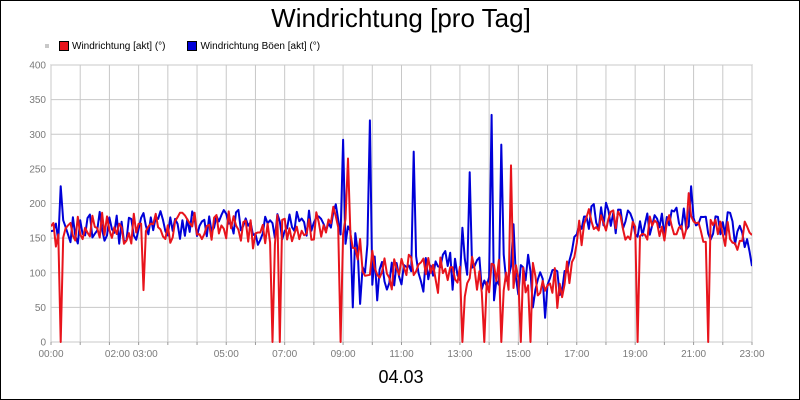  I want to click on legend-label-boeen: Windrichtung Böen [akt] (°), so click(260, 46).